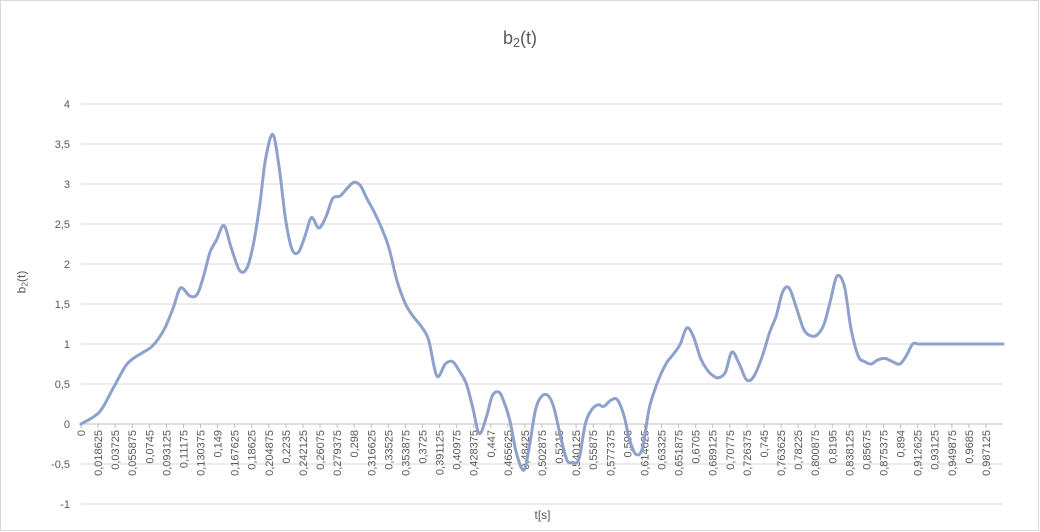 This screenshot has height=532, width=1040. I want to click on y-tick-label: -1, so click(65, 505).